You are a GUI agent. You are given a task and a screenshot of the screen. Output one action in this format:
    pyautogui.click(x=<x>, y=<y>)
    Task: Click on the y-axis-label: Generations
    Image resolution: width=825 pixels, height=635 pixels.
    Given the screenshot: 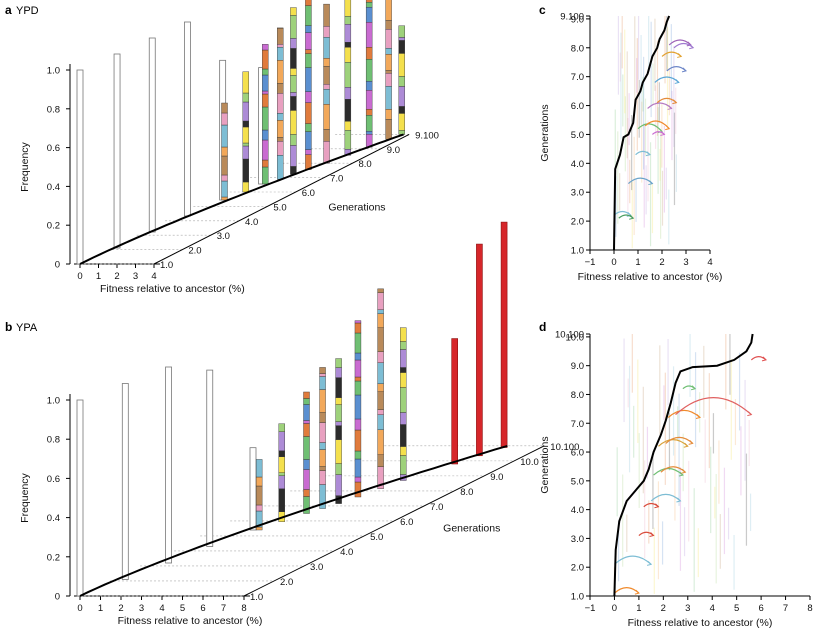 What is the action you would take?
    pyautogui.click(x=545, y=132)
    